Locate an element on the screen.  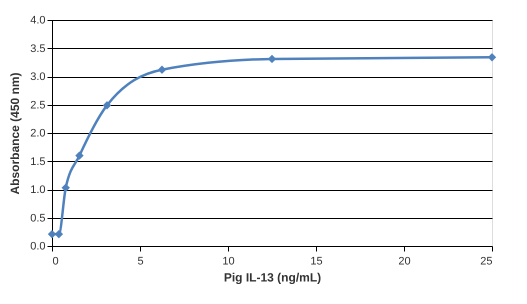
y-tick-label: 3.0 is located at coordinates (38, 77).